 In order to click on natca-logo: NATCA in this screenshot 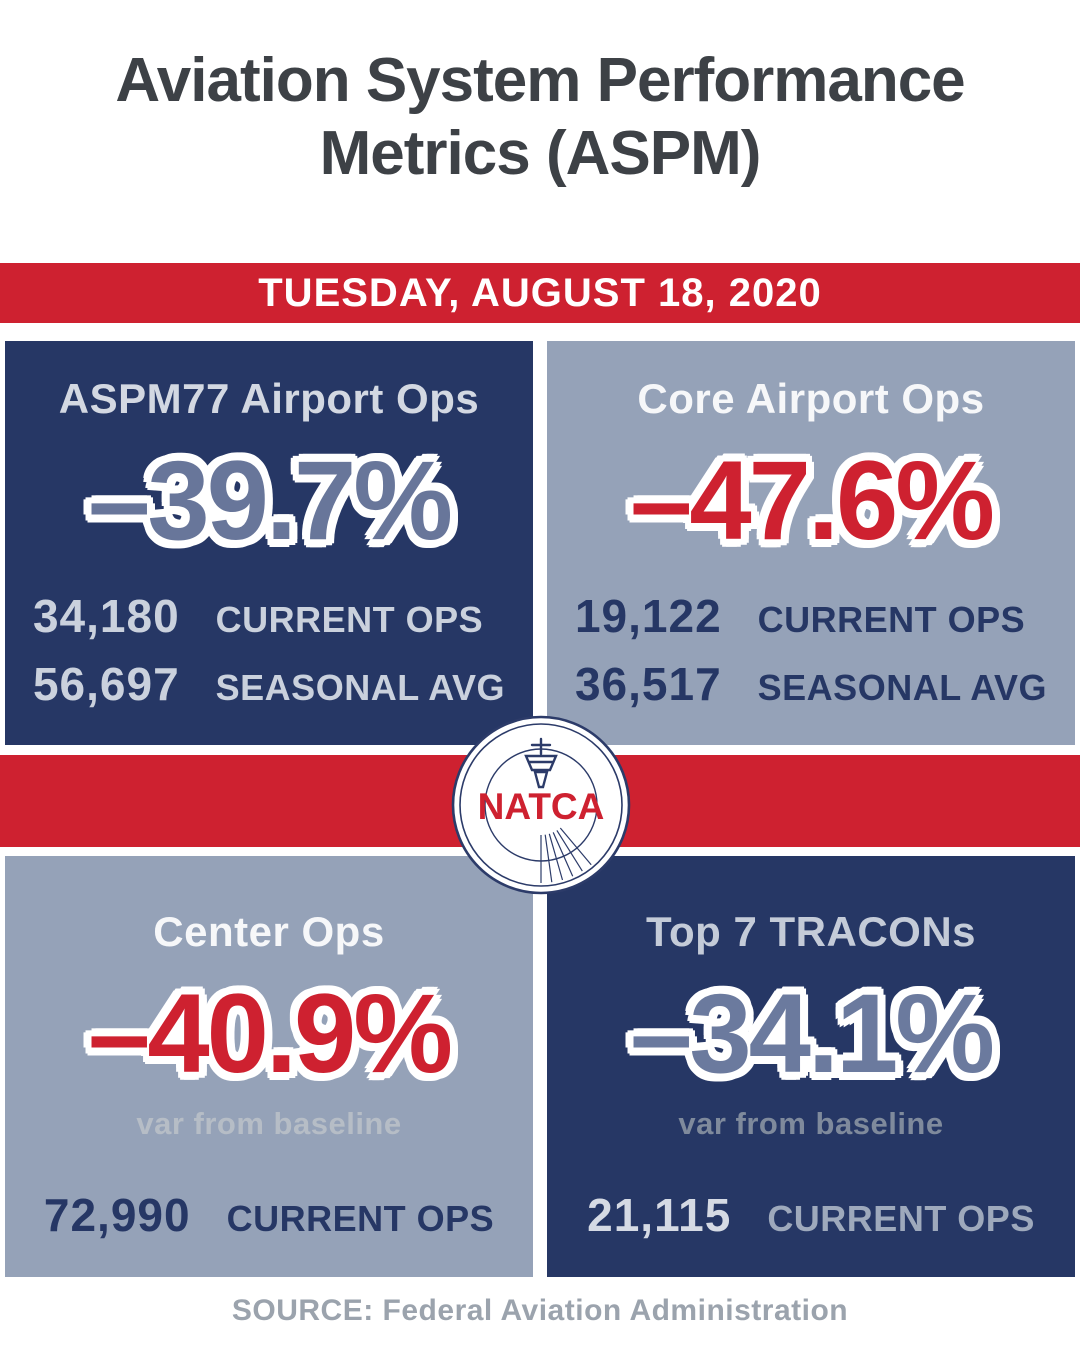, I will do `click(541, 805)`.